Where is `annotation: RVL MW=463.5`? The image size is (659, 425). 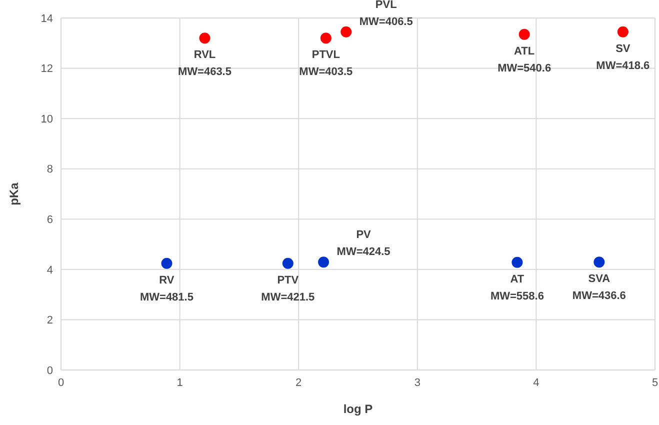 annotation: RVL MW=463.5 is located at coordinates (205, 63).